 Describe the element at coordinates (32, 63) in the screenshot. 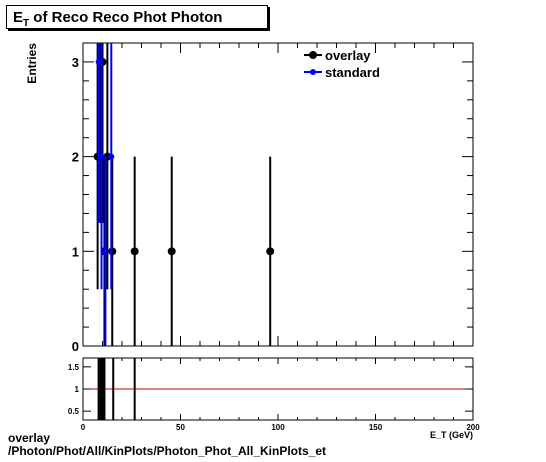

I see `y-axis-label: Entries` at that location.